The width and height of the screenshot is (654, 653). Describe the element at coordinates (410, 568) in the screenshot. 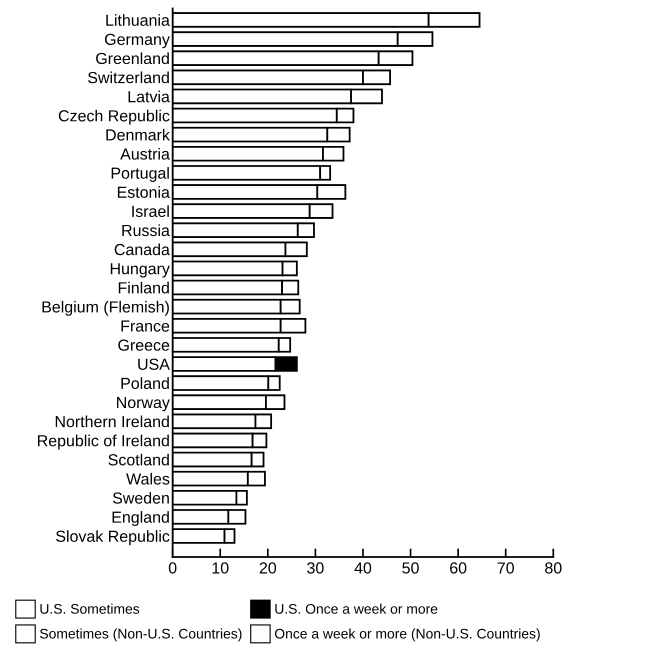

I see `x-tick-label: 50` at that location.